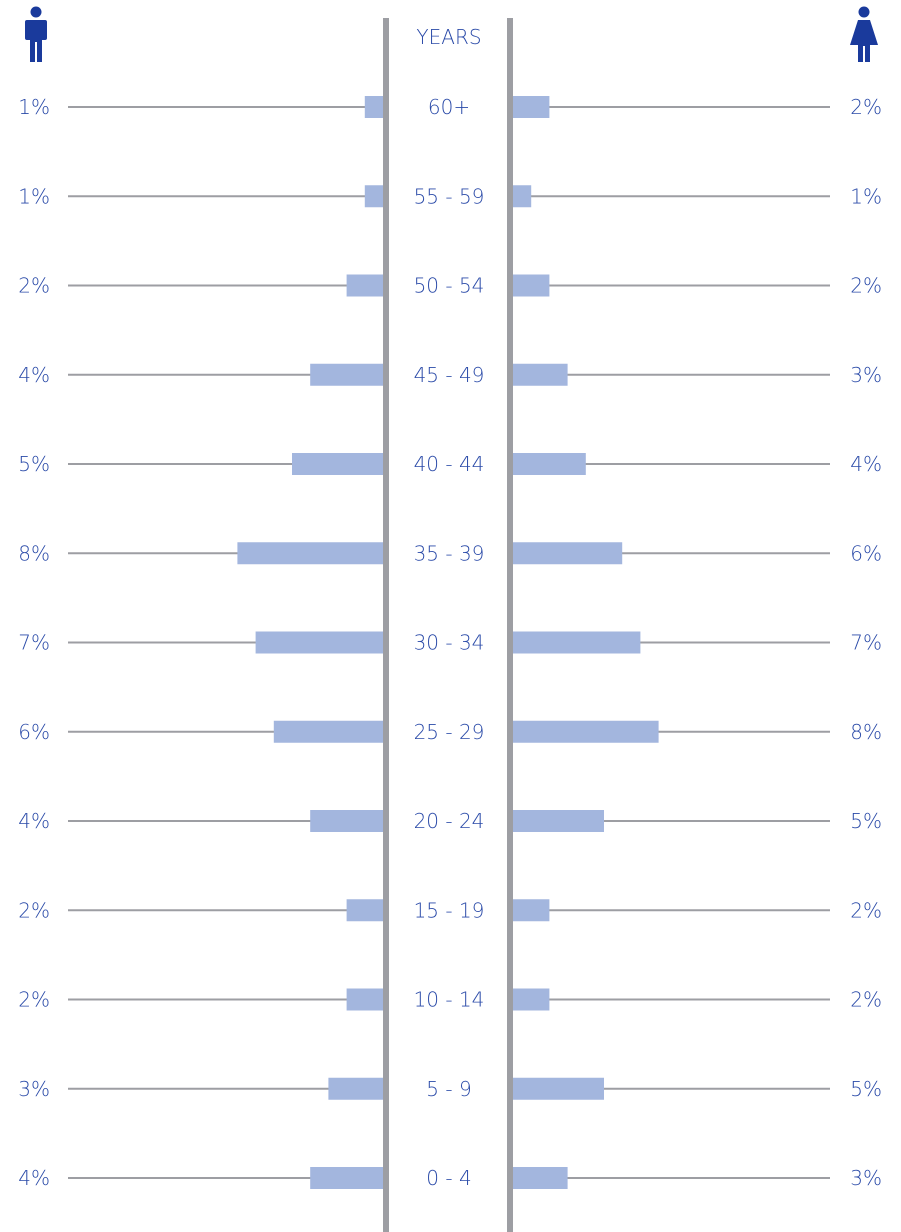 The height and width of the screenshot is (1232, 901). Describe the element at coordinates (34, 643) in the screenshot. I see `male-value-label: 7%` at that location.